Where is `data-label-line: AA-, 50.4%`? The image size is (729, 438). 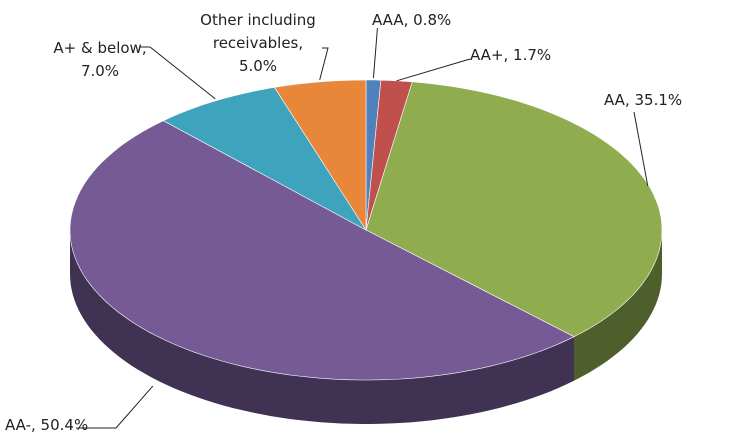 data-label-line: AA-, 50.4% is located at coordinates (46, 425).